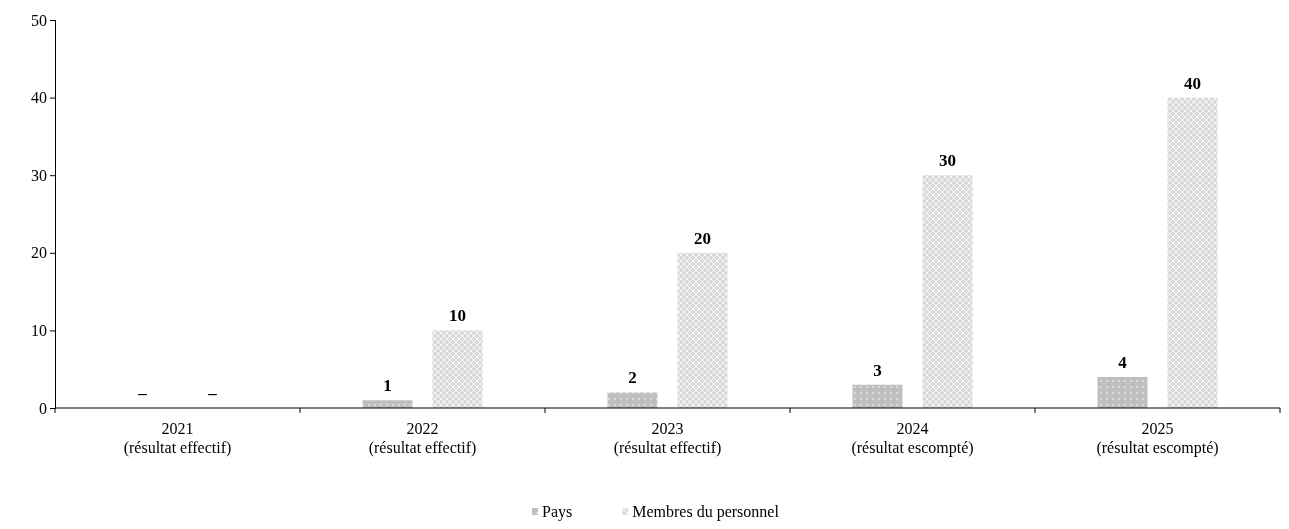 The image size is (1289, 529). What do you see at coordinates (877, 370) in the screenshot?
I see `data-label: 3` at bounding box center [877, 370].